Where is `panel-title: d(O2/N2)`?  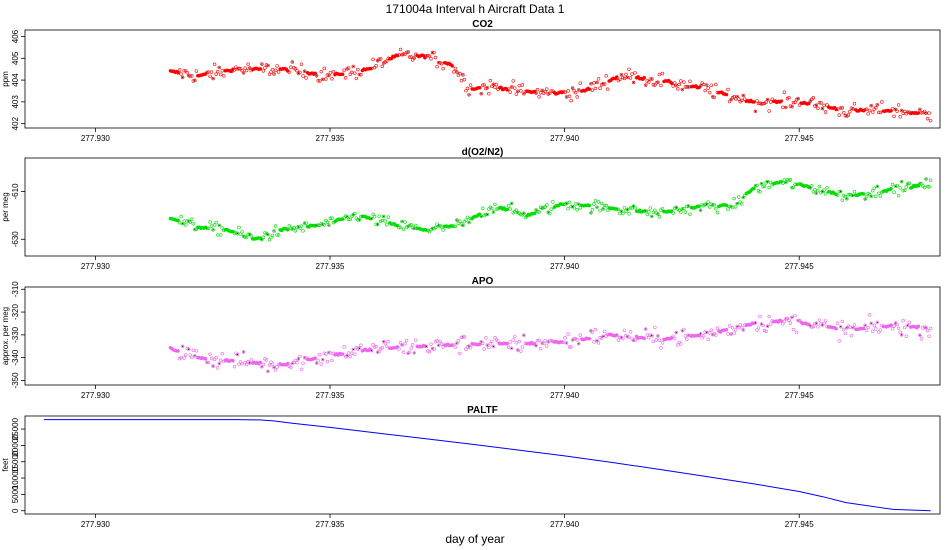 panel-title: d(O2/N2) is located at coordinates (483, 152).